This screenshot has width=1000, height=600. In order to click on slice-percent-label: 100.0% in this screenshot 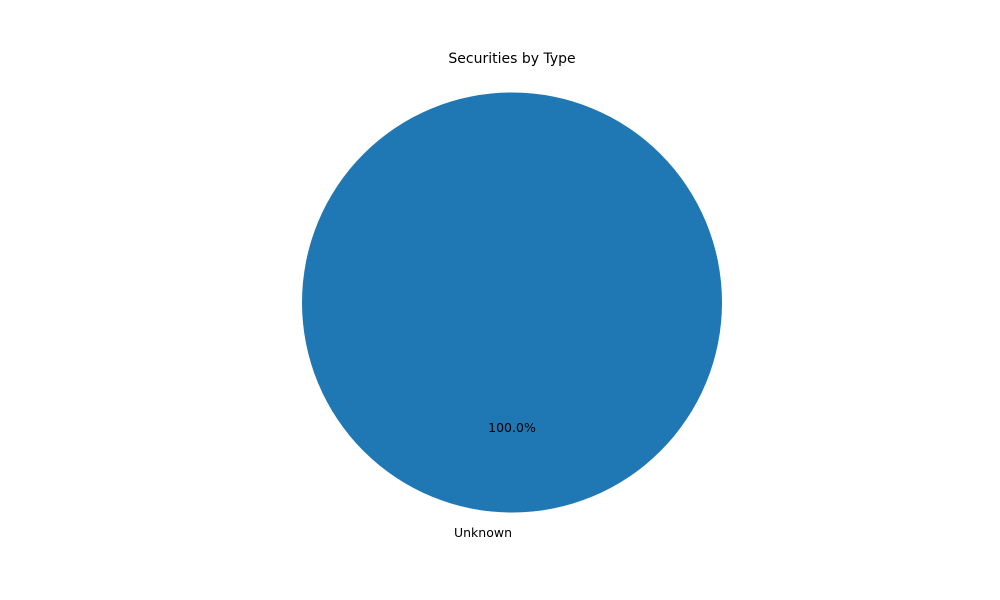, I will do `click(512, 427)`.